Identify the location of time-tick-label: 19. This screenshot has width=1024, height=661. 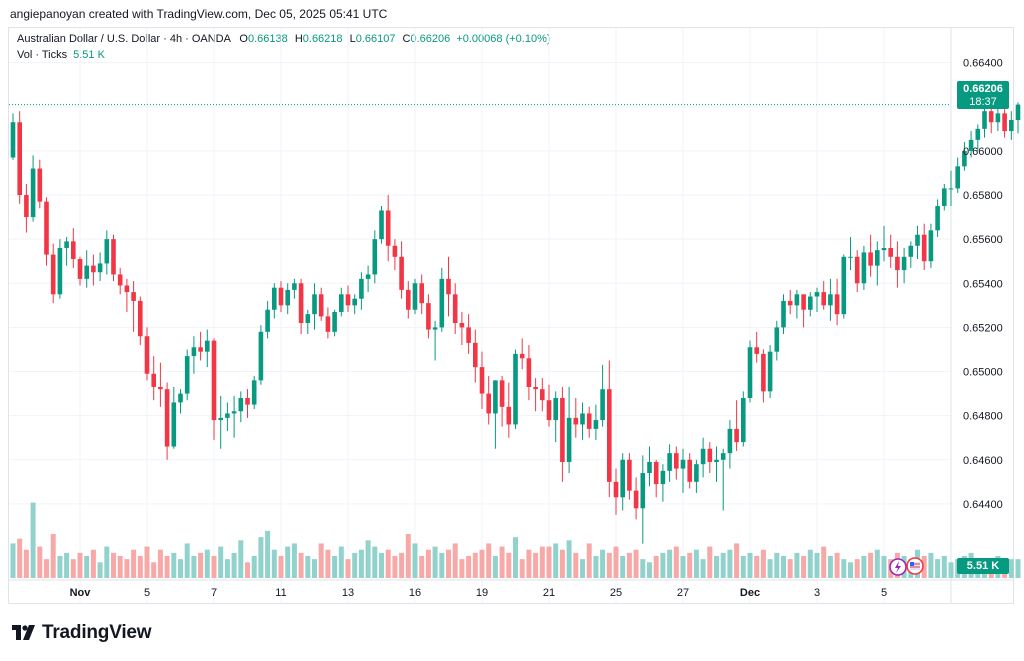
(482, 593).